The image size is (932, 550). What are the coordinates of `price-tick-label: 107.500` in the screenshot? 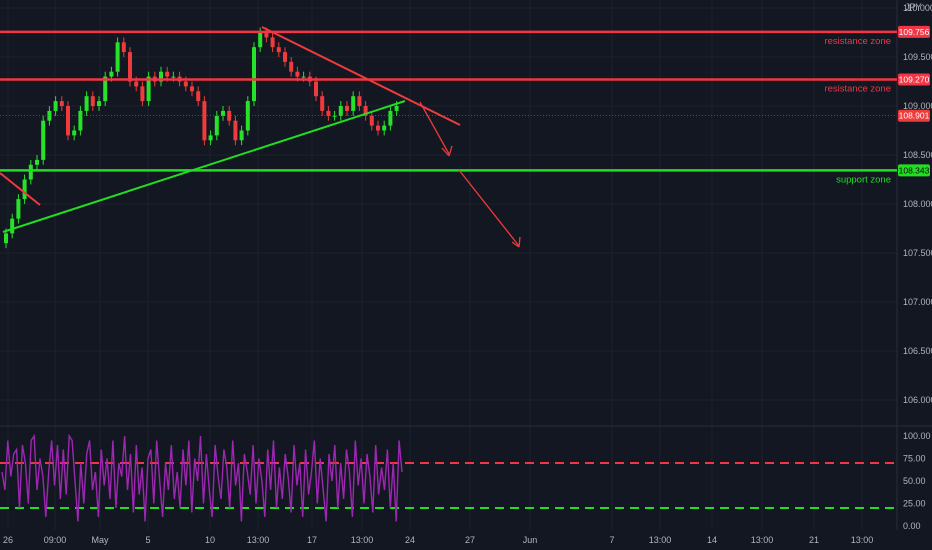 It's located at (917, 253).